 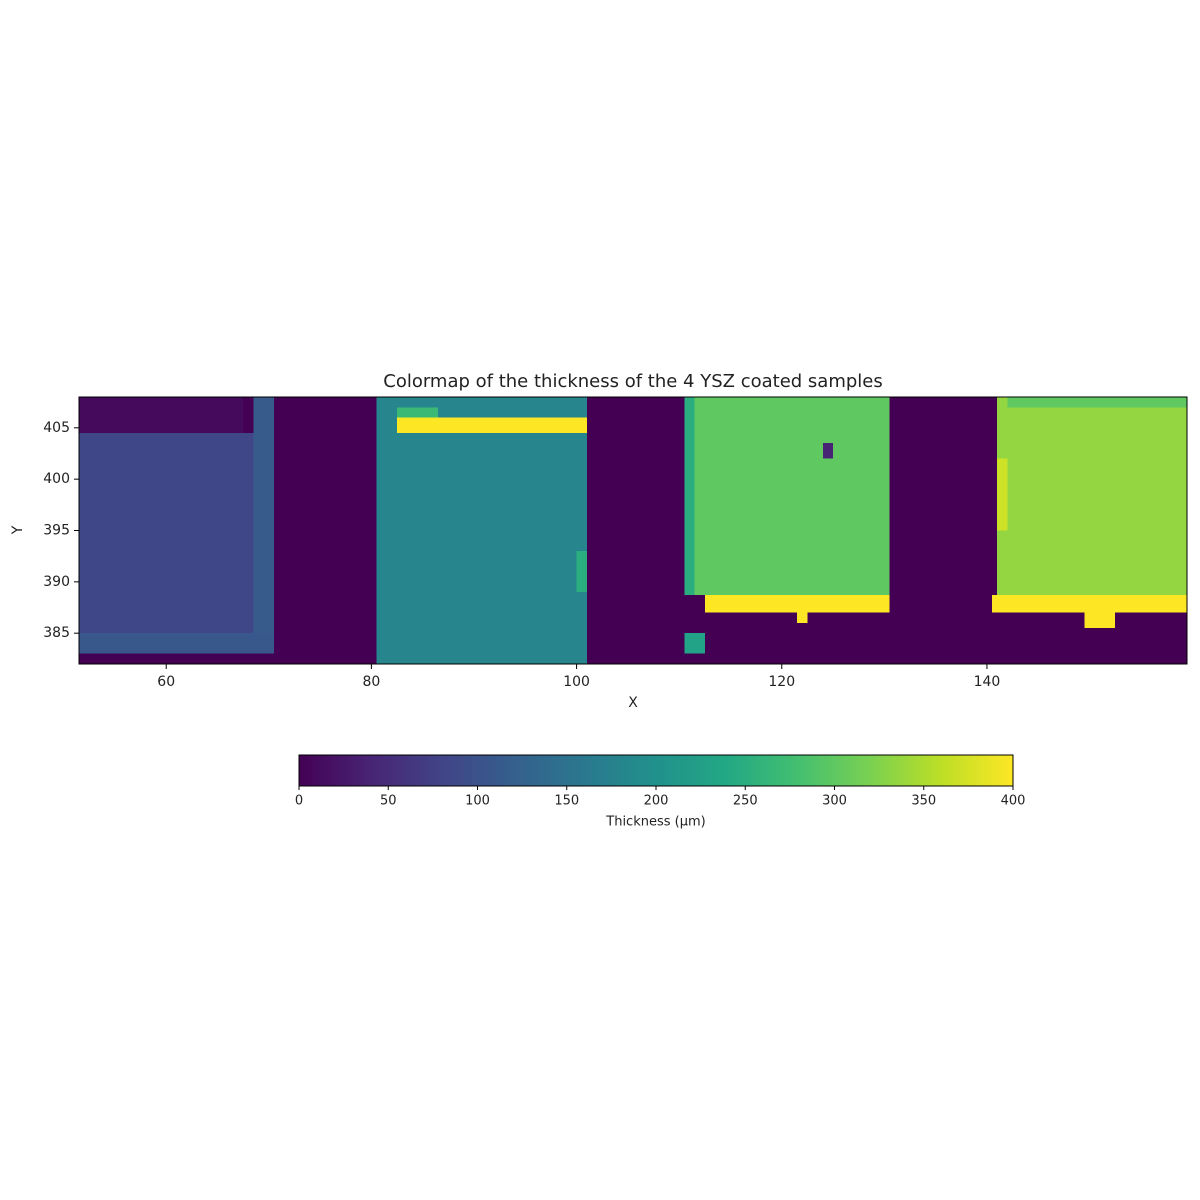 I want to click on x-tick-label: 120, so click(x=781, y=682).